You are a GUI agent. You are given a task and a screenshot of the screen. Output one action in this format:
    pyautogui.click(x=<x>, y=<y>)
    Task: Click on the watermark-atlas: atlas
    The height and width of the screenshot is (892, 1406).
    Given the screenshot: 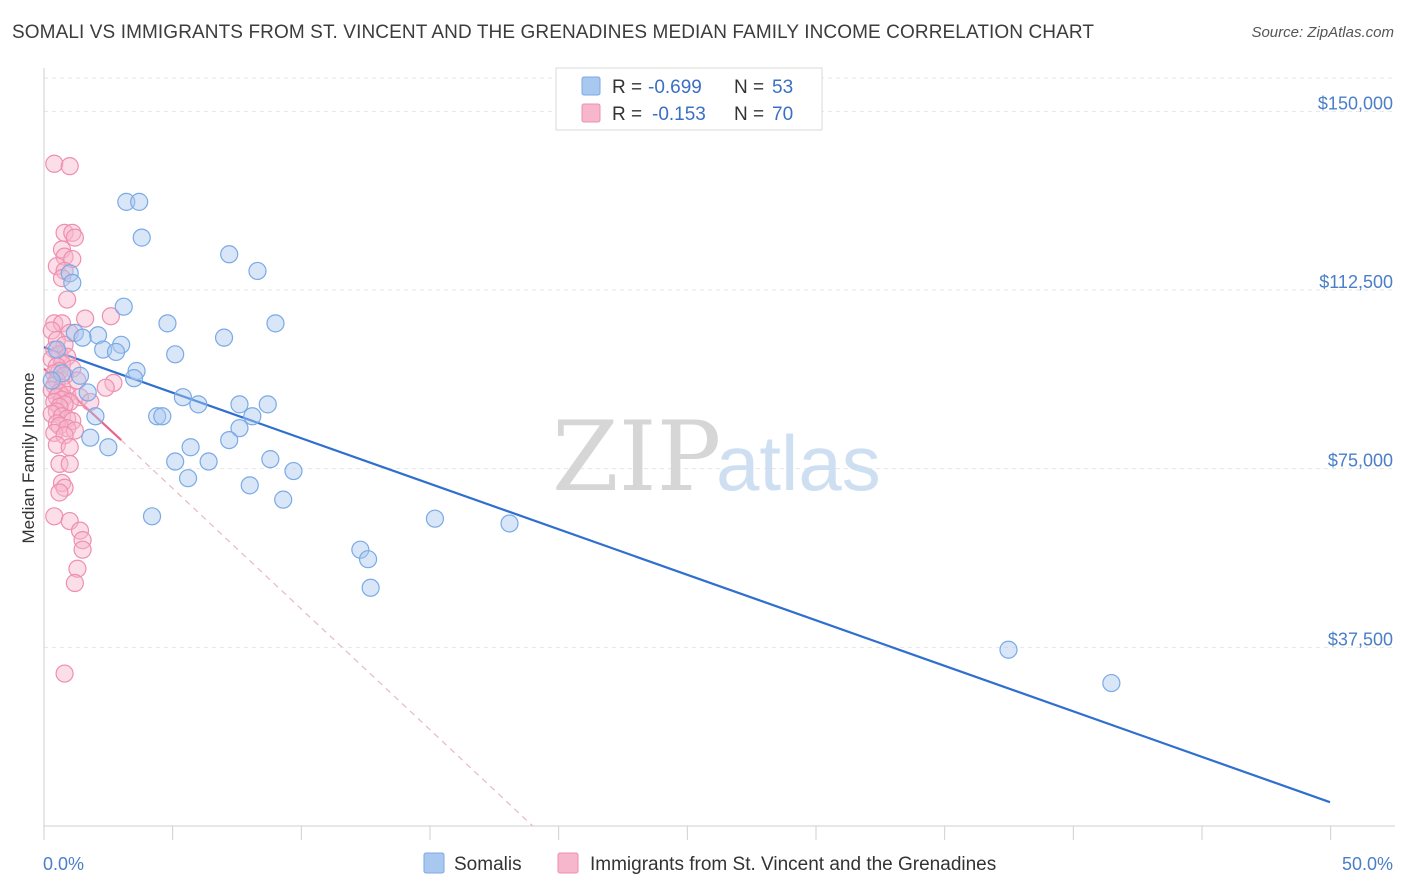 What is the action you would take?
    pyautogui.click(x=798, y=463)
    